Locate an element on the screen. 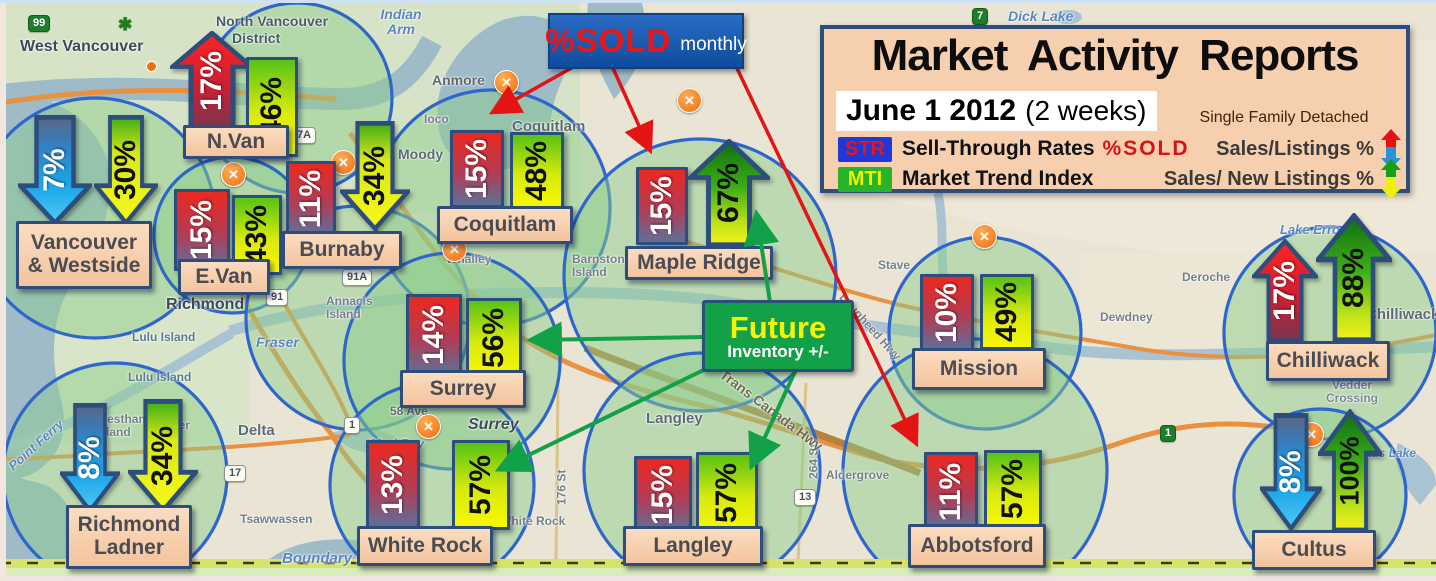 Image resolution: width=1436 pixels, height=581 pixels. page-left-edge is located at coordinates (3, 292).